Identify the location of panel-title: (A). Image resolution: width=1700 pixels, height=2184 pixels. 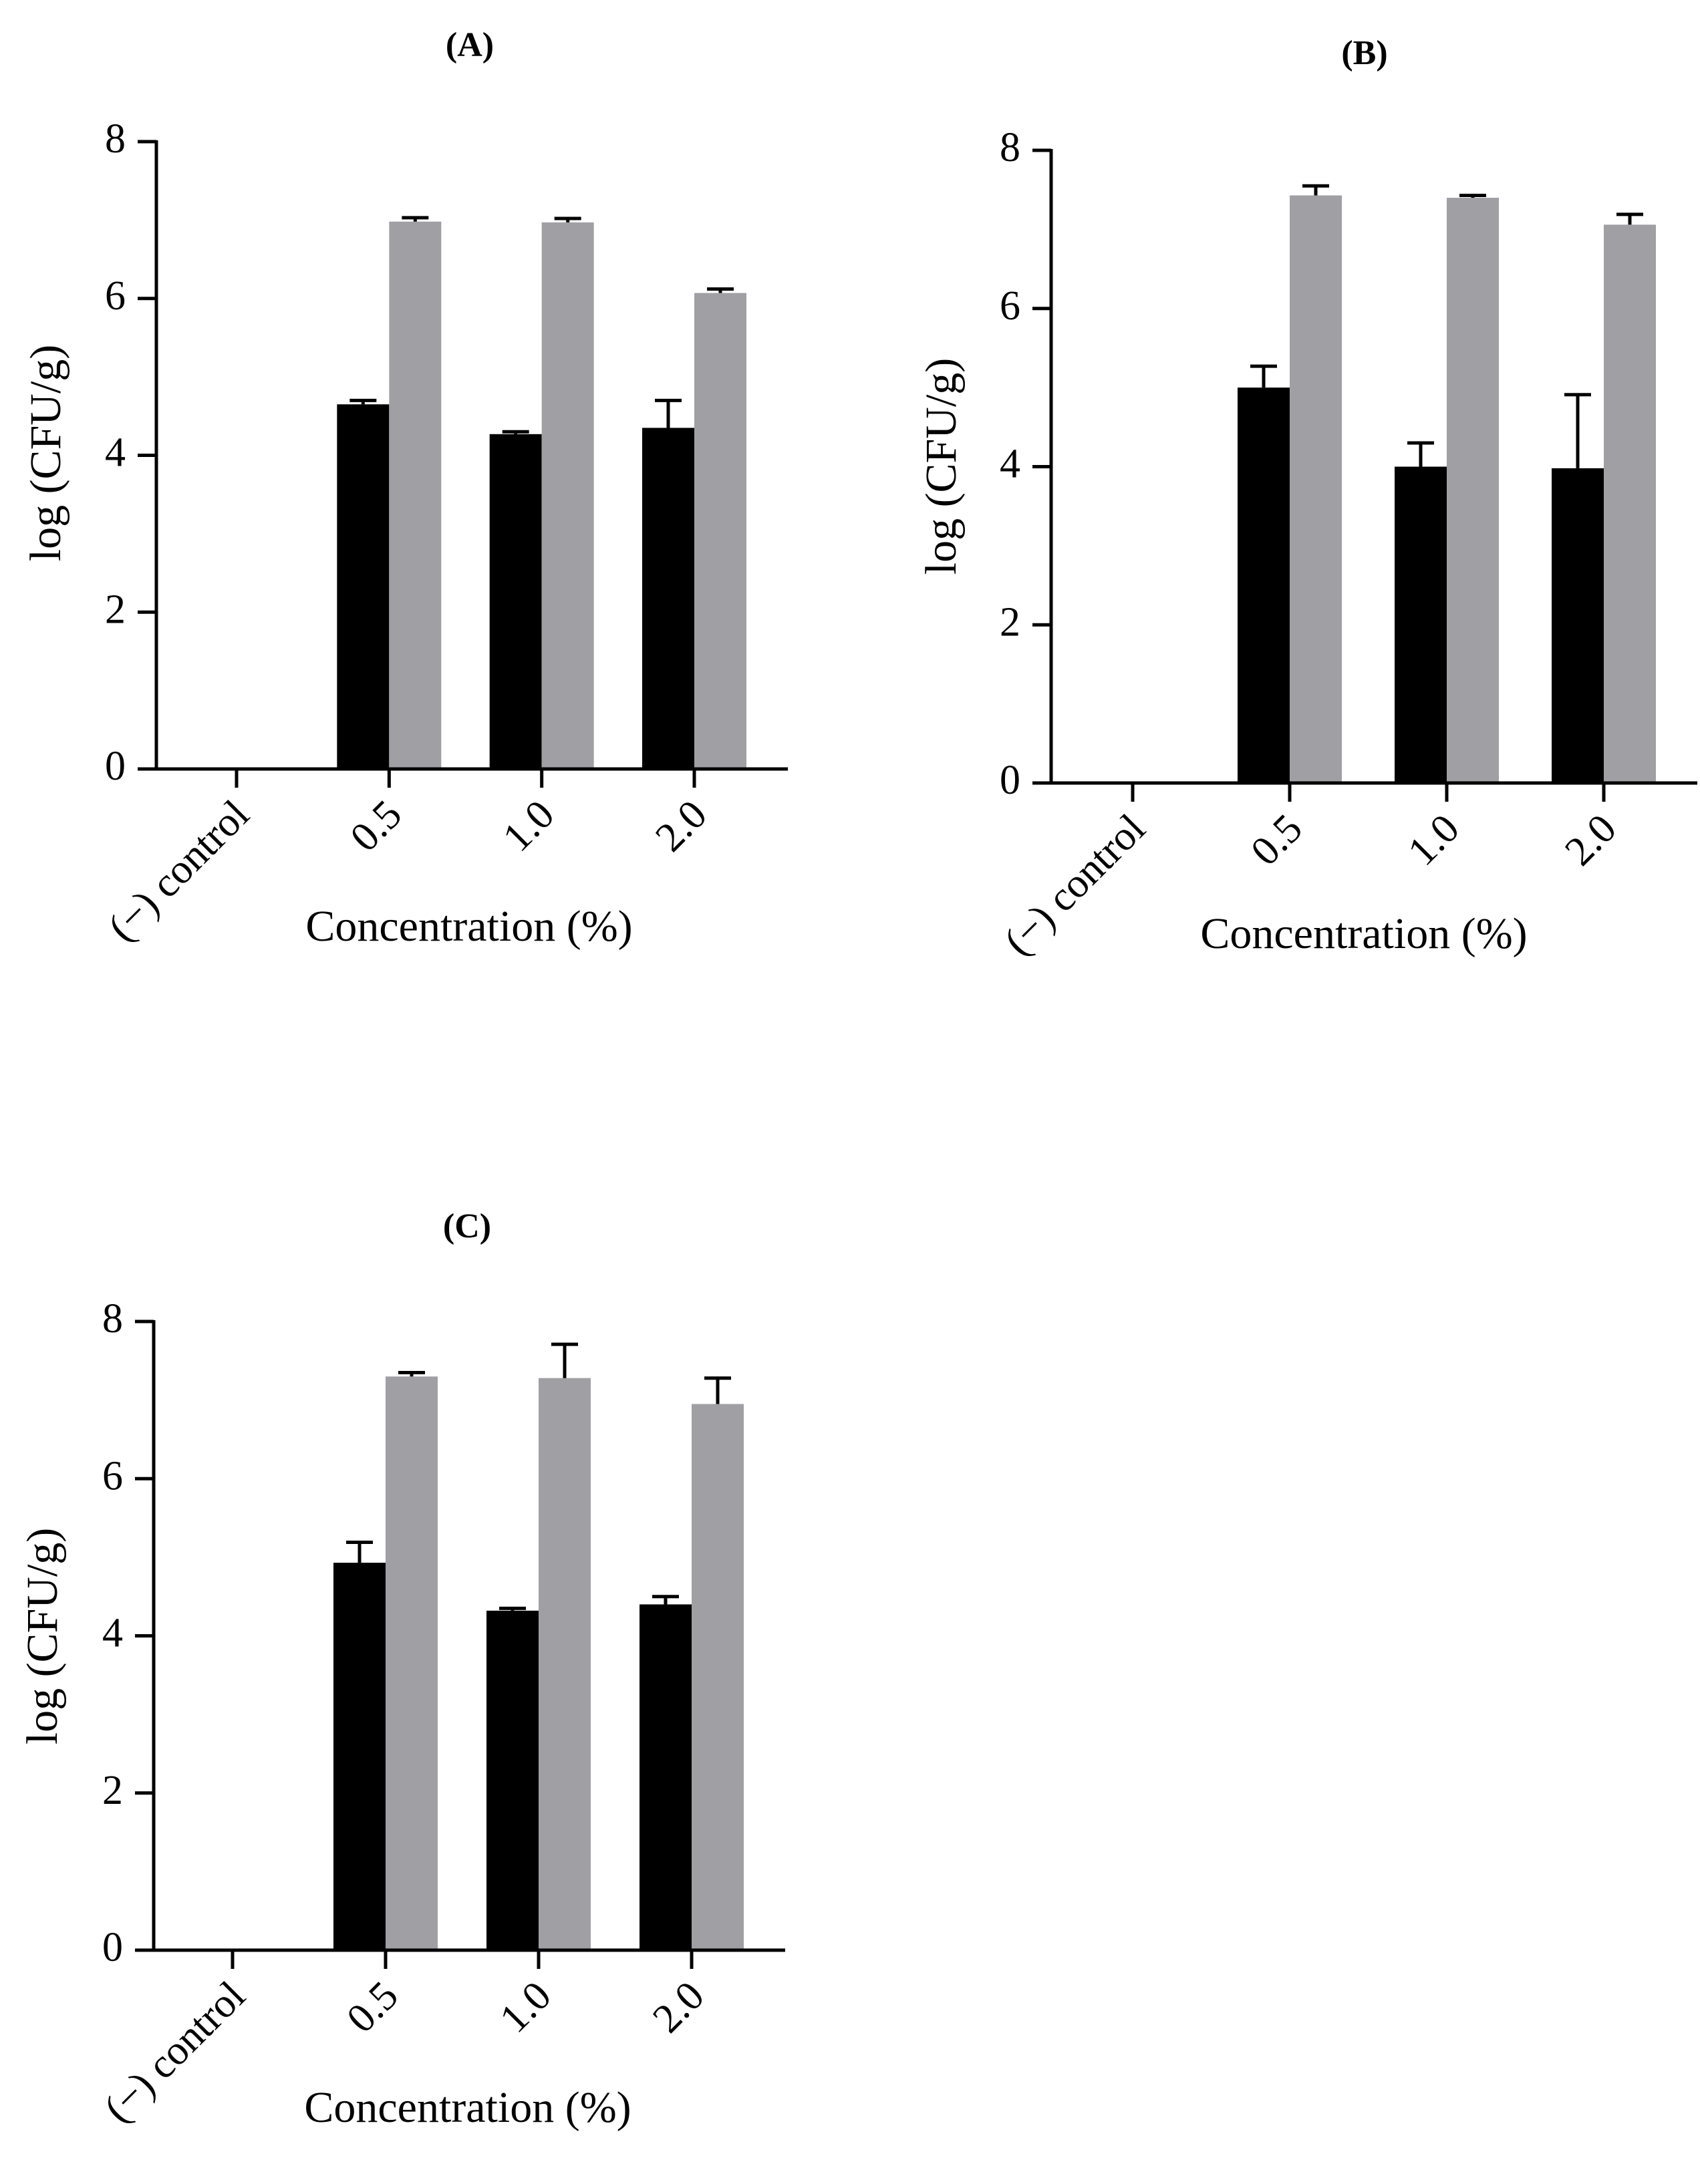
(470, 45).